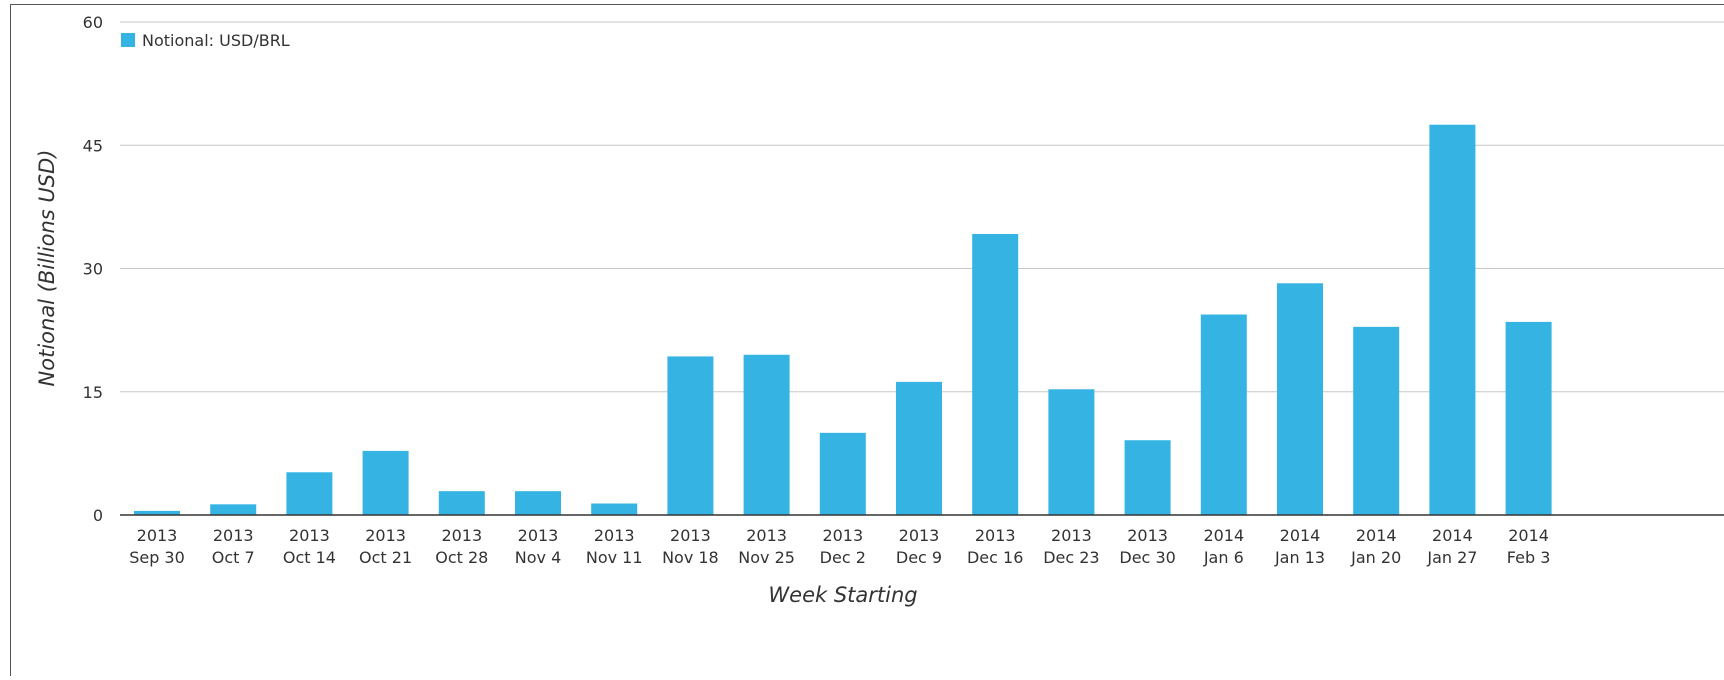  What do you see at coordinates (1071, 557) in the screenshot?
I see `x-tick-date: Dec 23` at bounding box center [1071, 557].